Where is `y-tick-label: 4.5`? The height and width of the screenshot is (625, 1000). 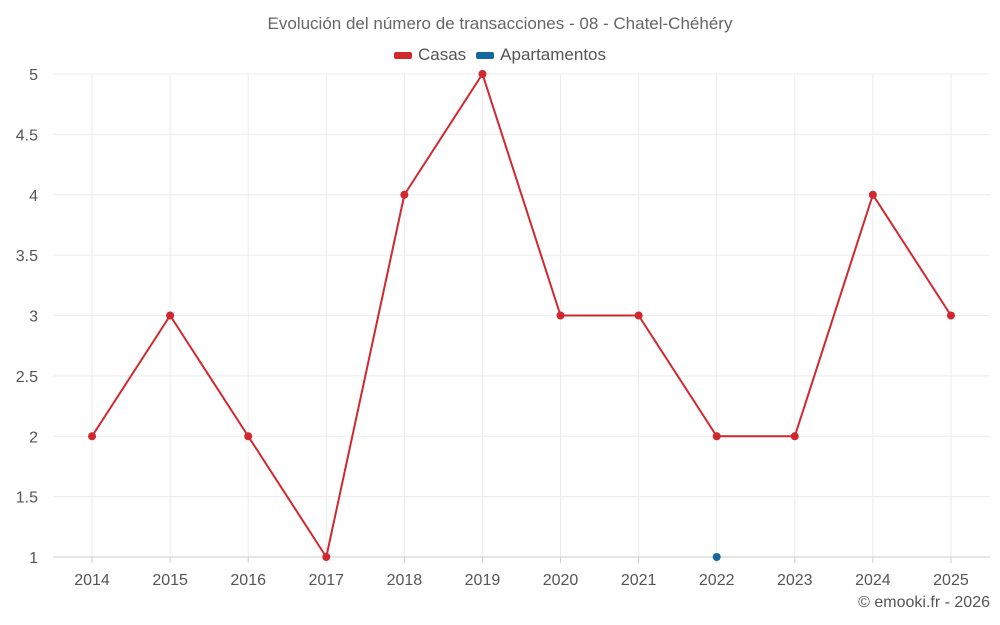
y-tick-label: 4.5 is located at coordinates (27, 135).